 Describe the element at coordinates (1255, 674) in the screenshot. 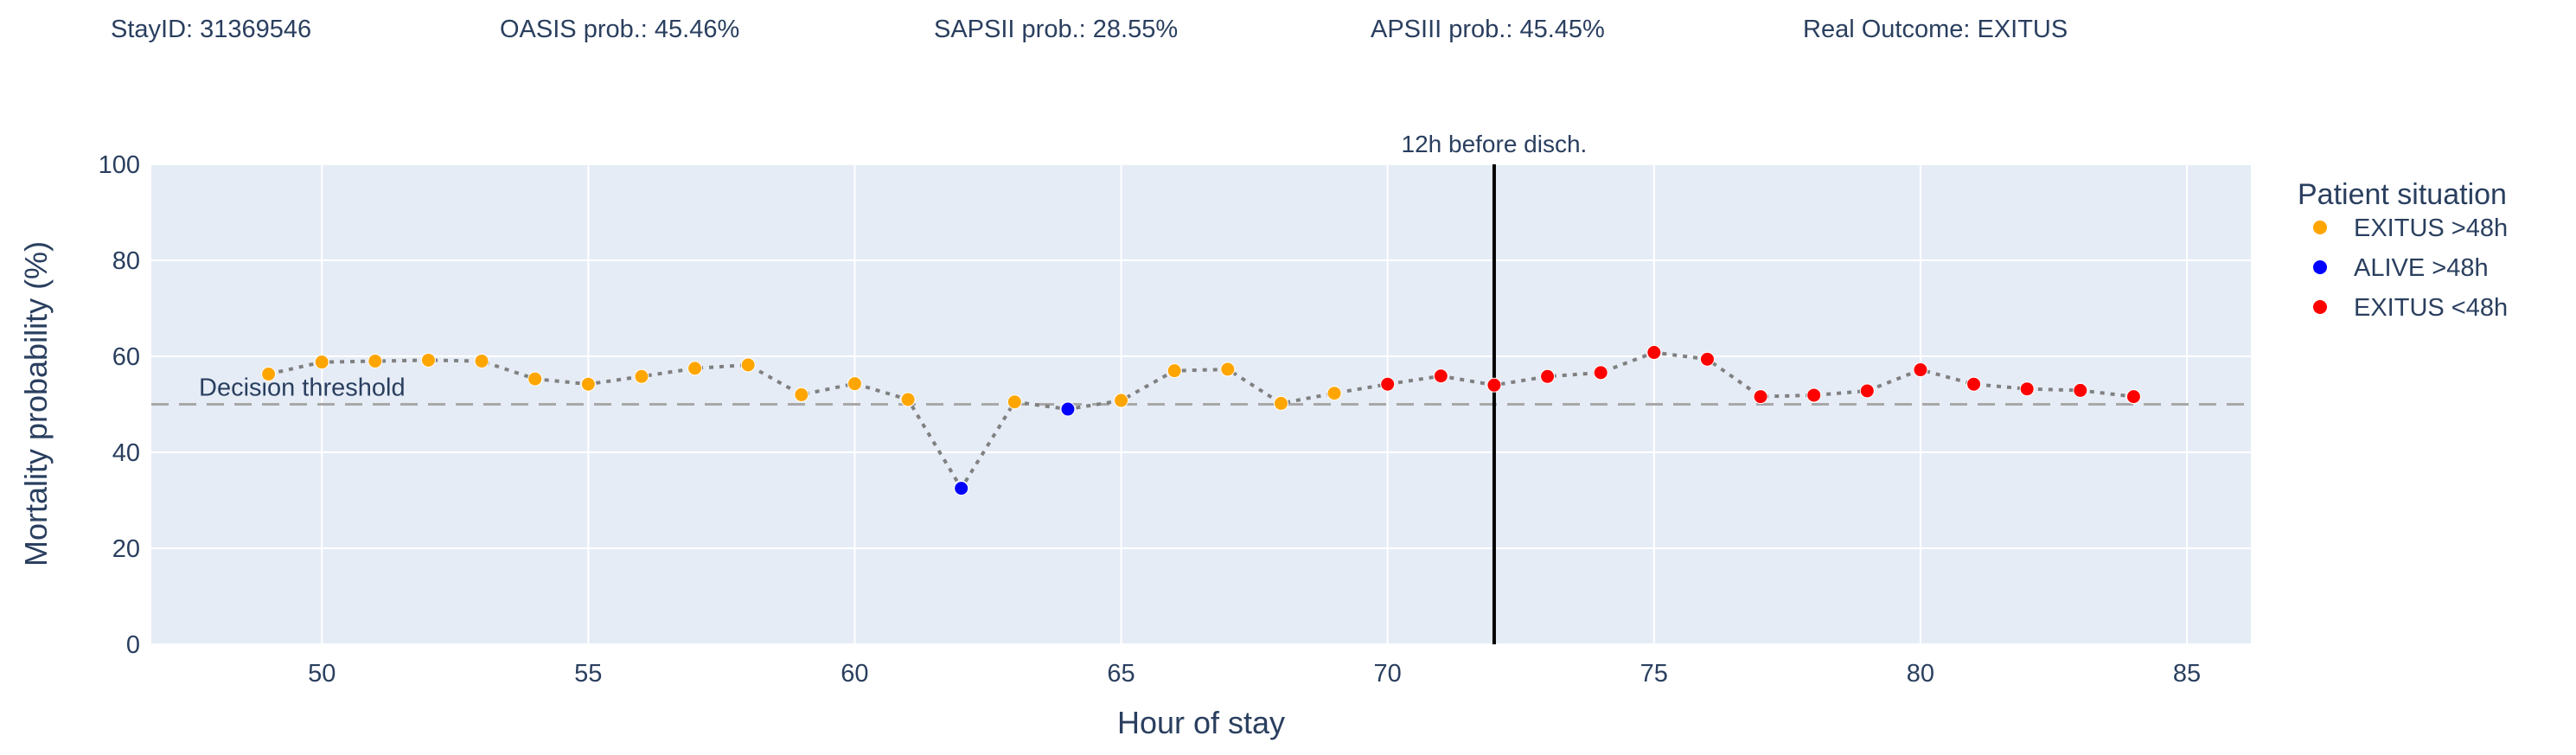

I see `x-axis-ticks: 50 55 60 65 70 75 80 85` at that location.